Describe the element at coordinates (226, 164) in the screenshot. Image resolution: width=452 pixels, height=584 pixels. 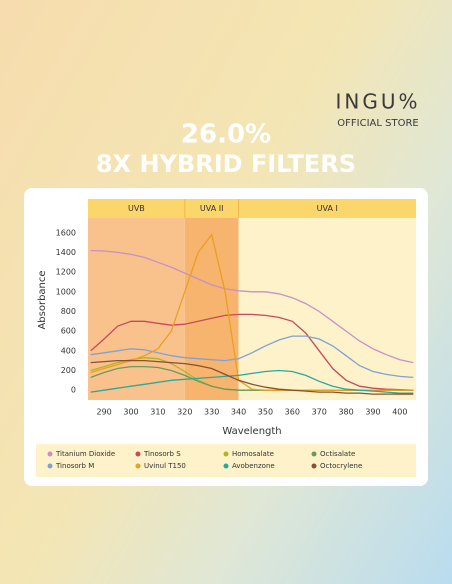
I see `subheadline: 8X HYBRID FILTERS` at that location.